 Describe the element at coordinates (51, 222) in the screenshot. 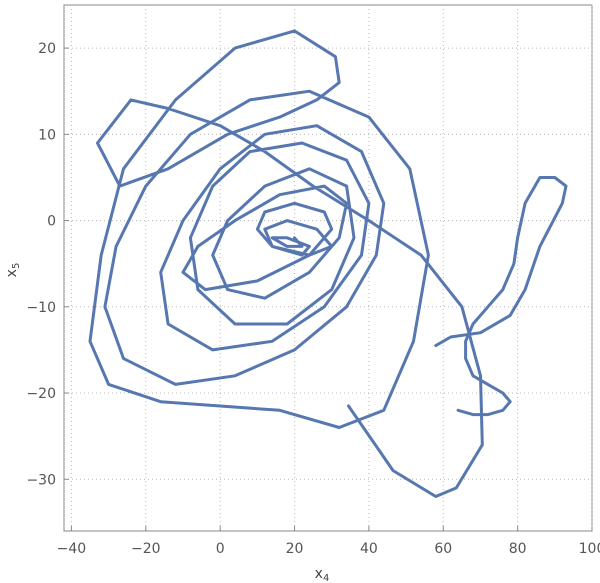

I see `y-tick-label: 0` at that location.